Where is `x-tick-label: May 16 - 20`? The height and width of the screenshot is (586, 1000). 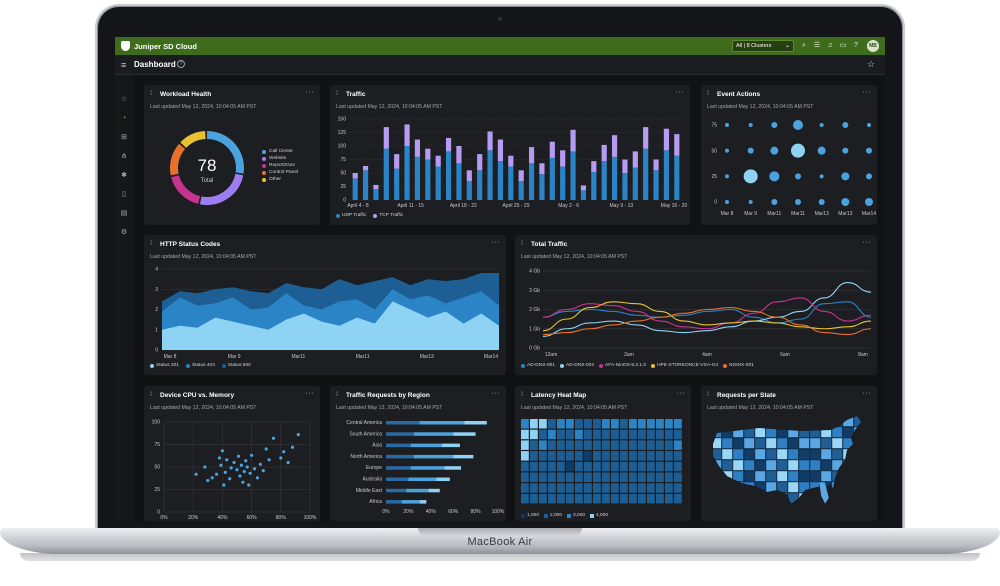
x-tick-label: May 16 - 20 is located at coordinates (674, 206).